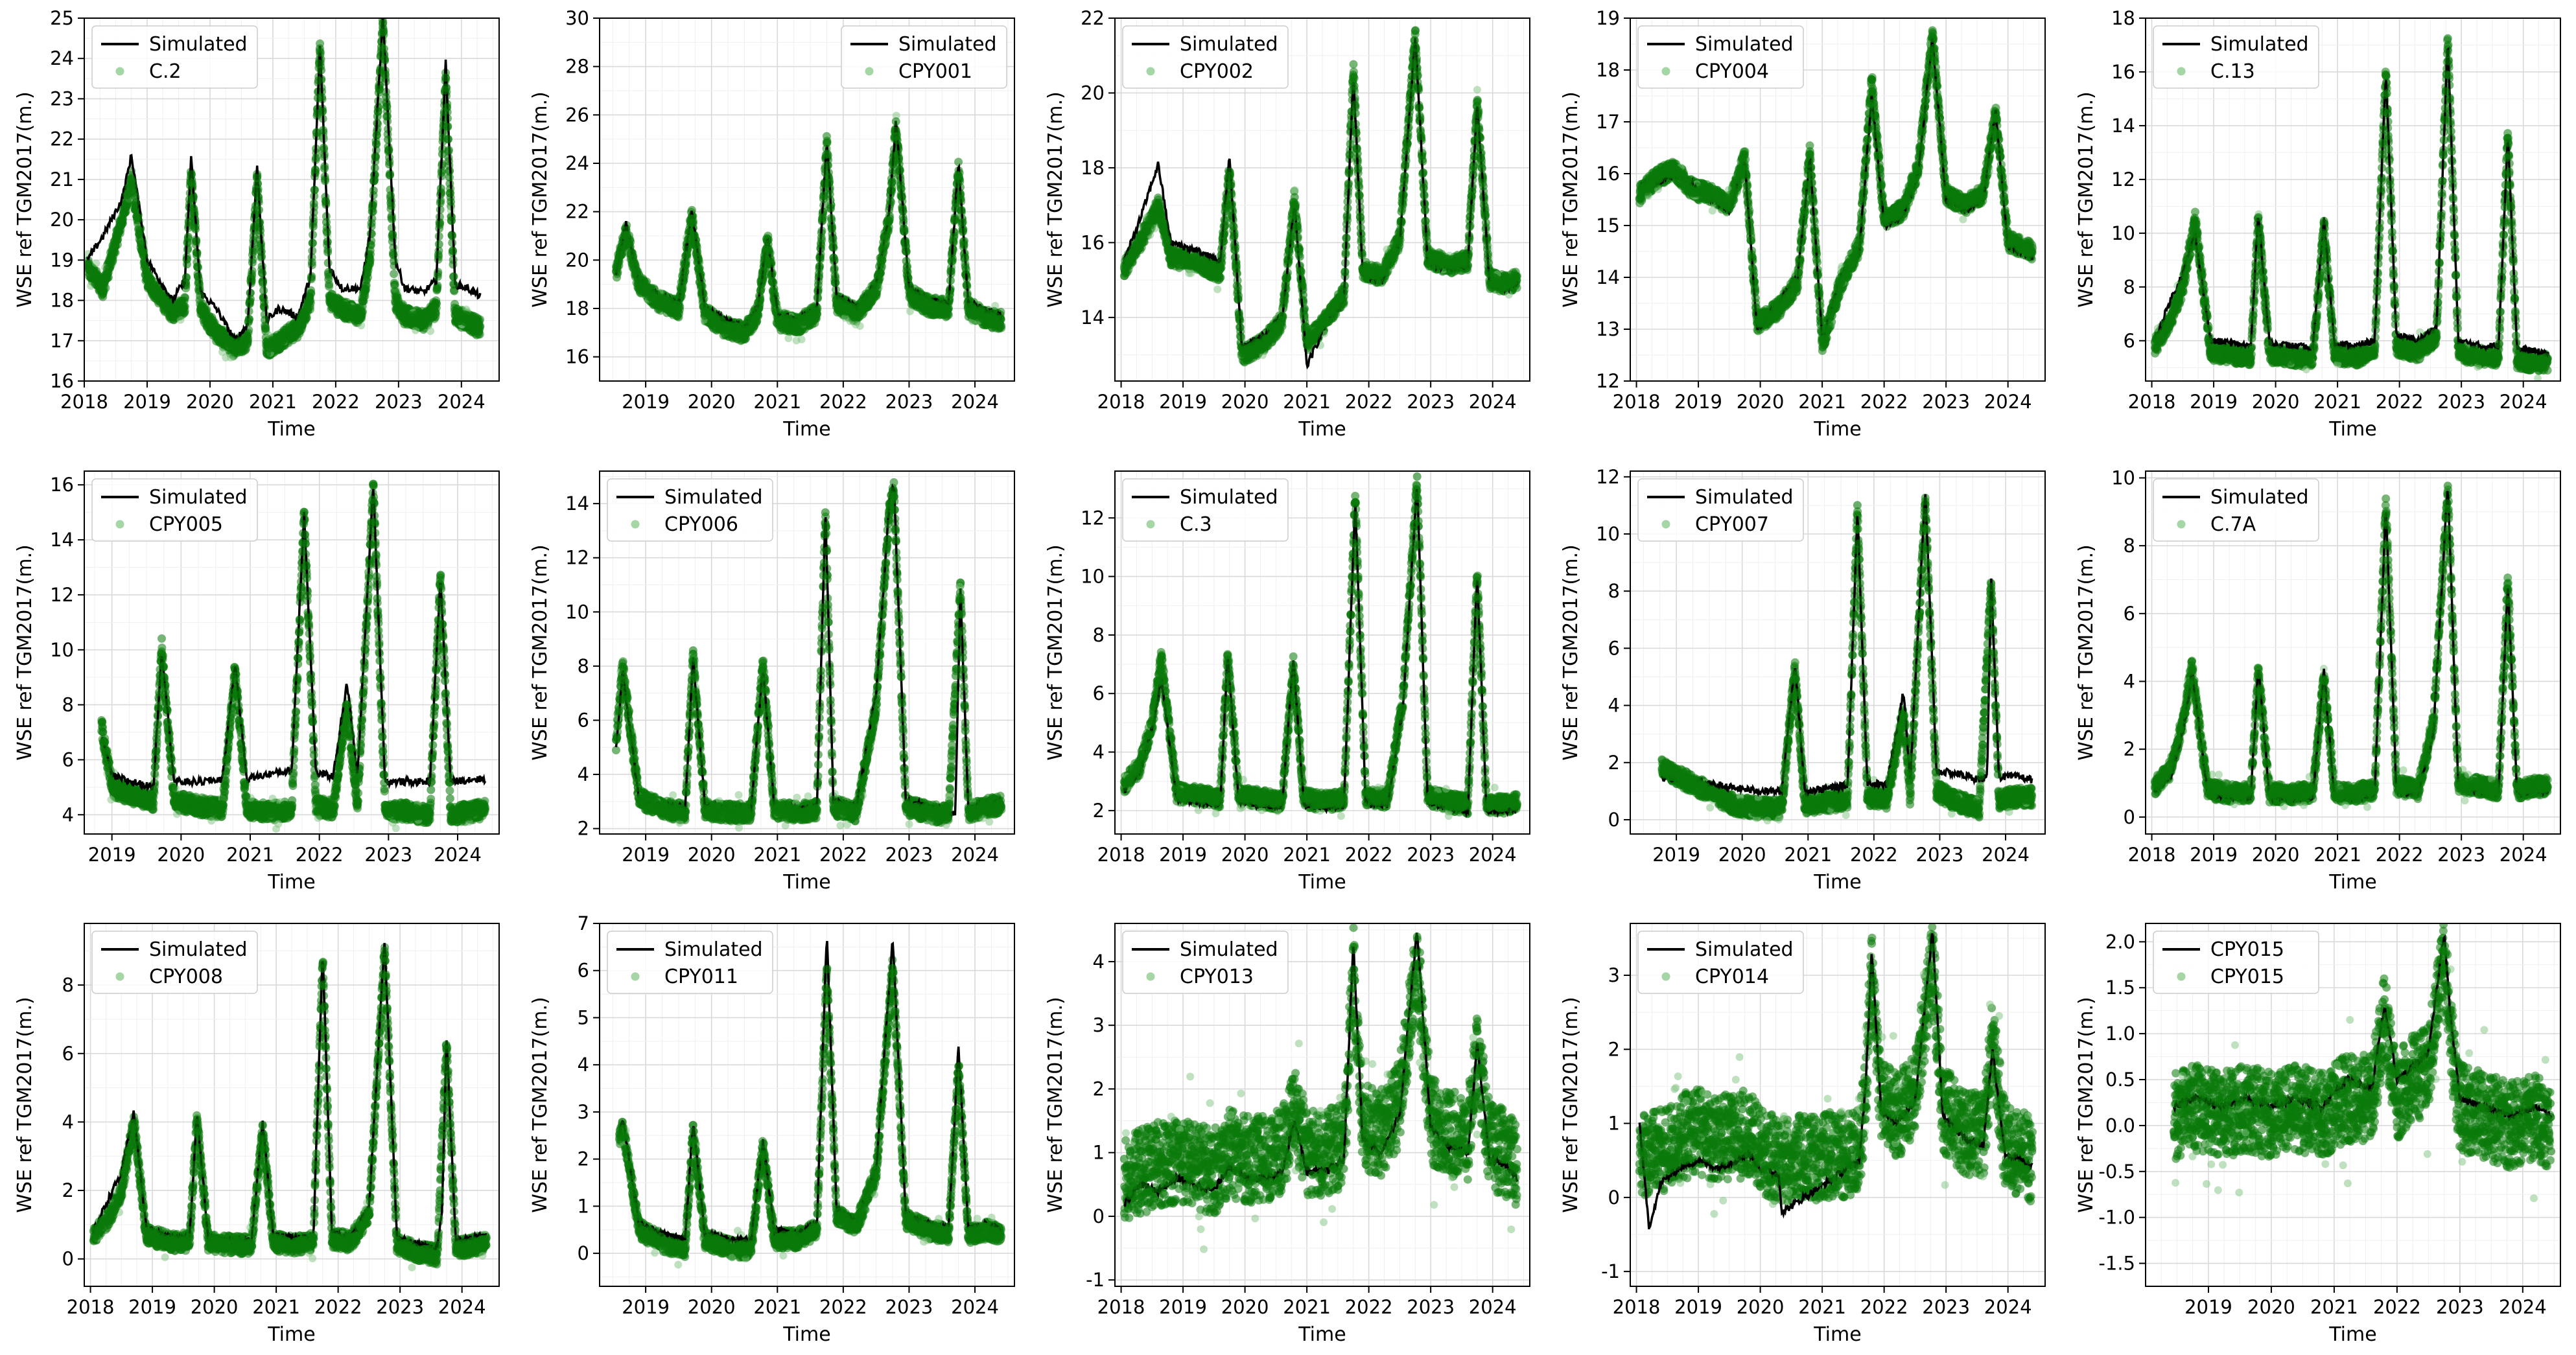  I want to click on legend-simulated-label: Simulated, so click(947, 45).